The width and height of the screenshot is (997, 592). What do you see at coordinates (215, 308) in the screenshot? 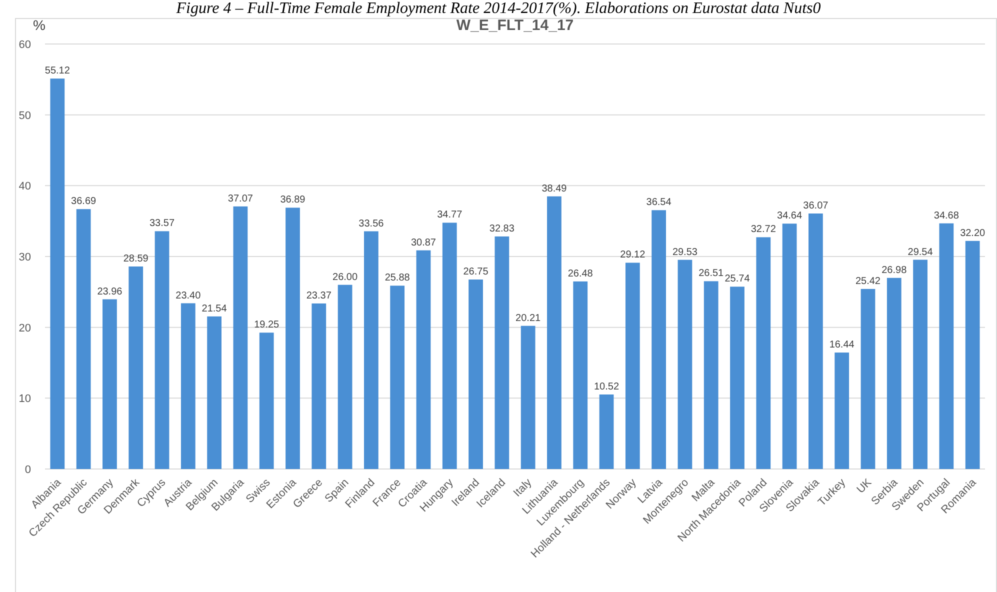
I see `data-label: 21.54` at bounding box center [215, 308].